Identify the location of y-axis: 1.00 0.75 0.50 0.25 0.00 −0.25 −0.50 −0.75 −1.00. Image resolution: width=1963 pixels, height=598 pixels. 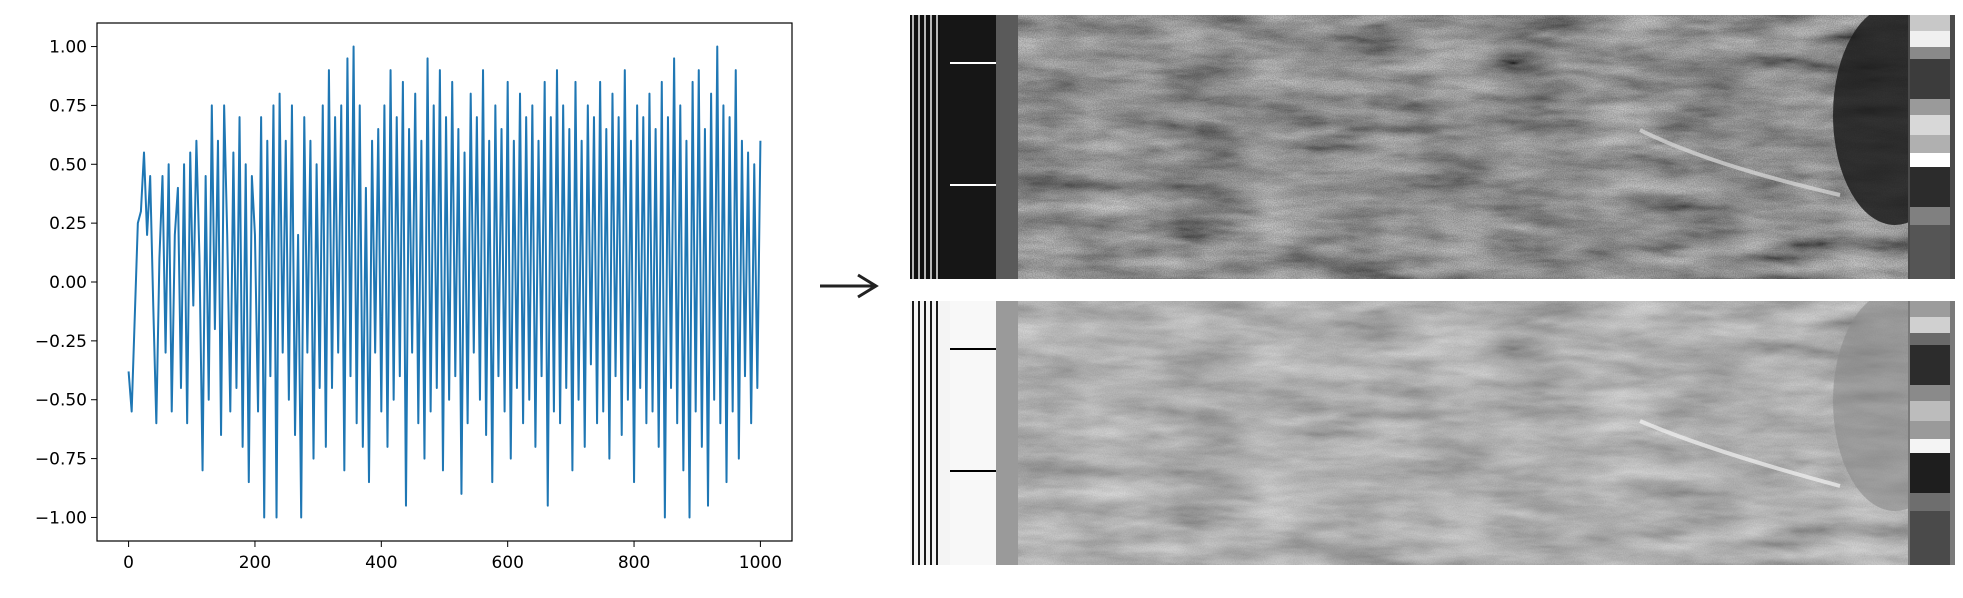
(66, 283).